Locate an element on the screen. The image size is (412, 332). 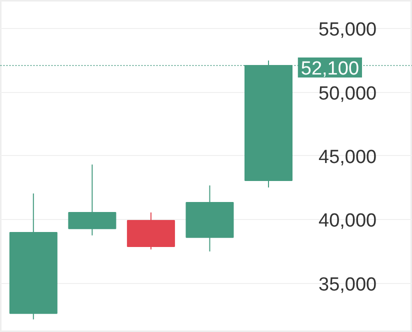
y-tick-label: 40,000 is located at coordinates (347, 221).